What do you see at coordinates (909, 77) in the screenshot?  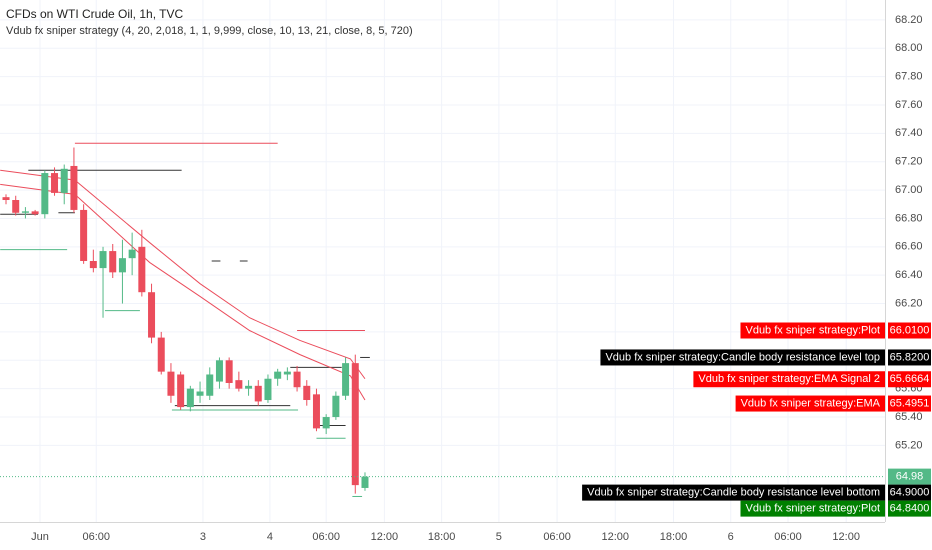 I see `y-tick-label: 67.80` at bounding box center [909, 77].